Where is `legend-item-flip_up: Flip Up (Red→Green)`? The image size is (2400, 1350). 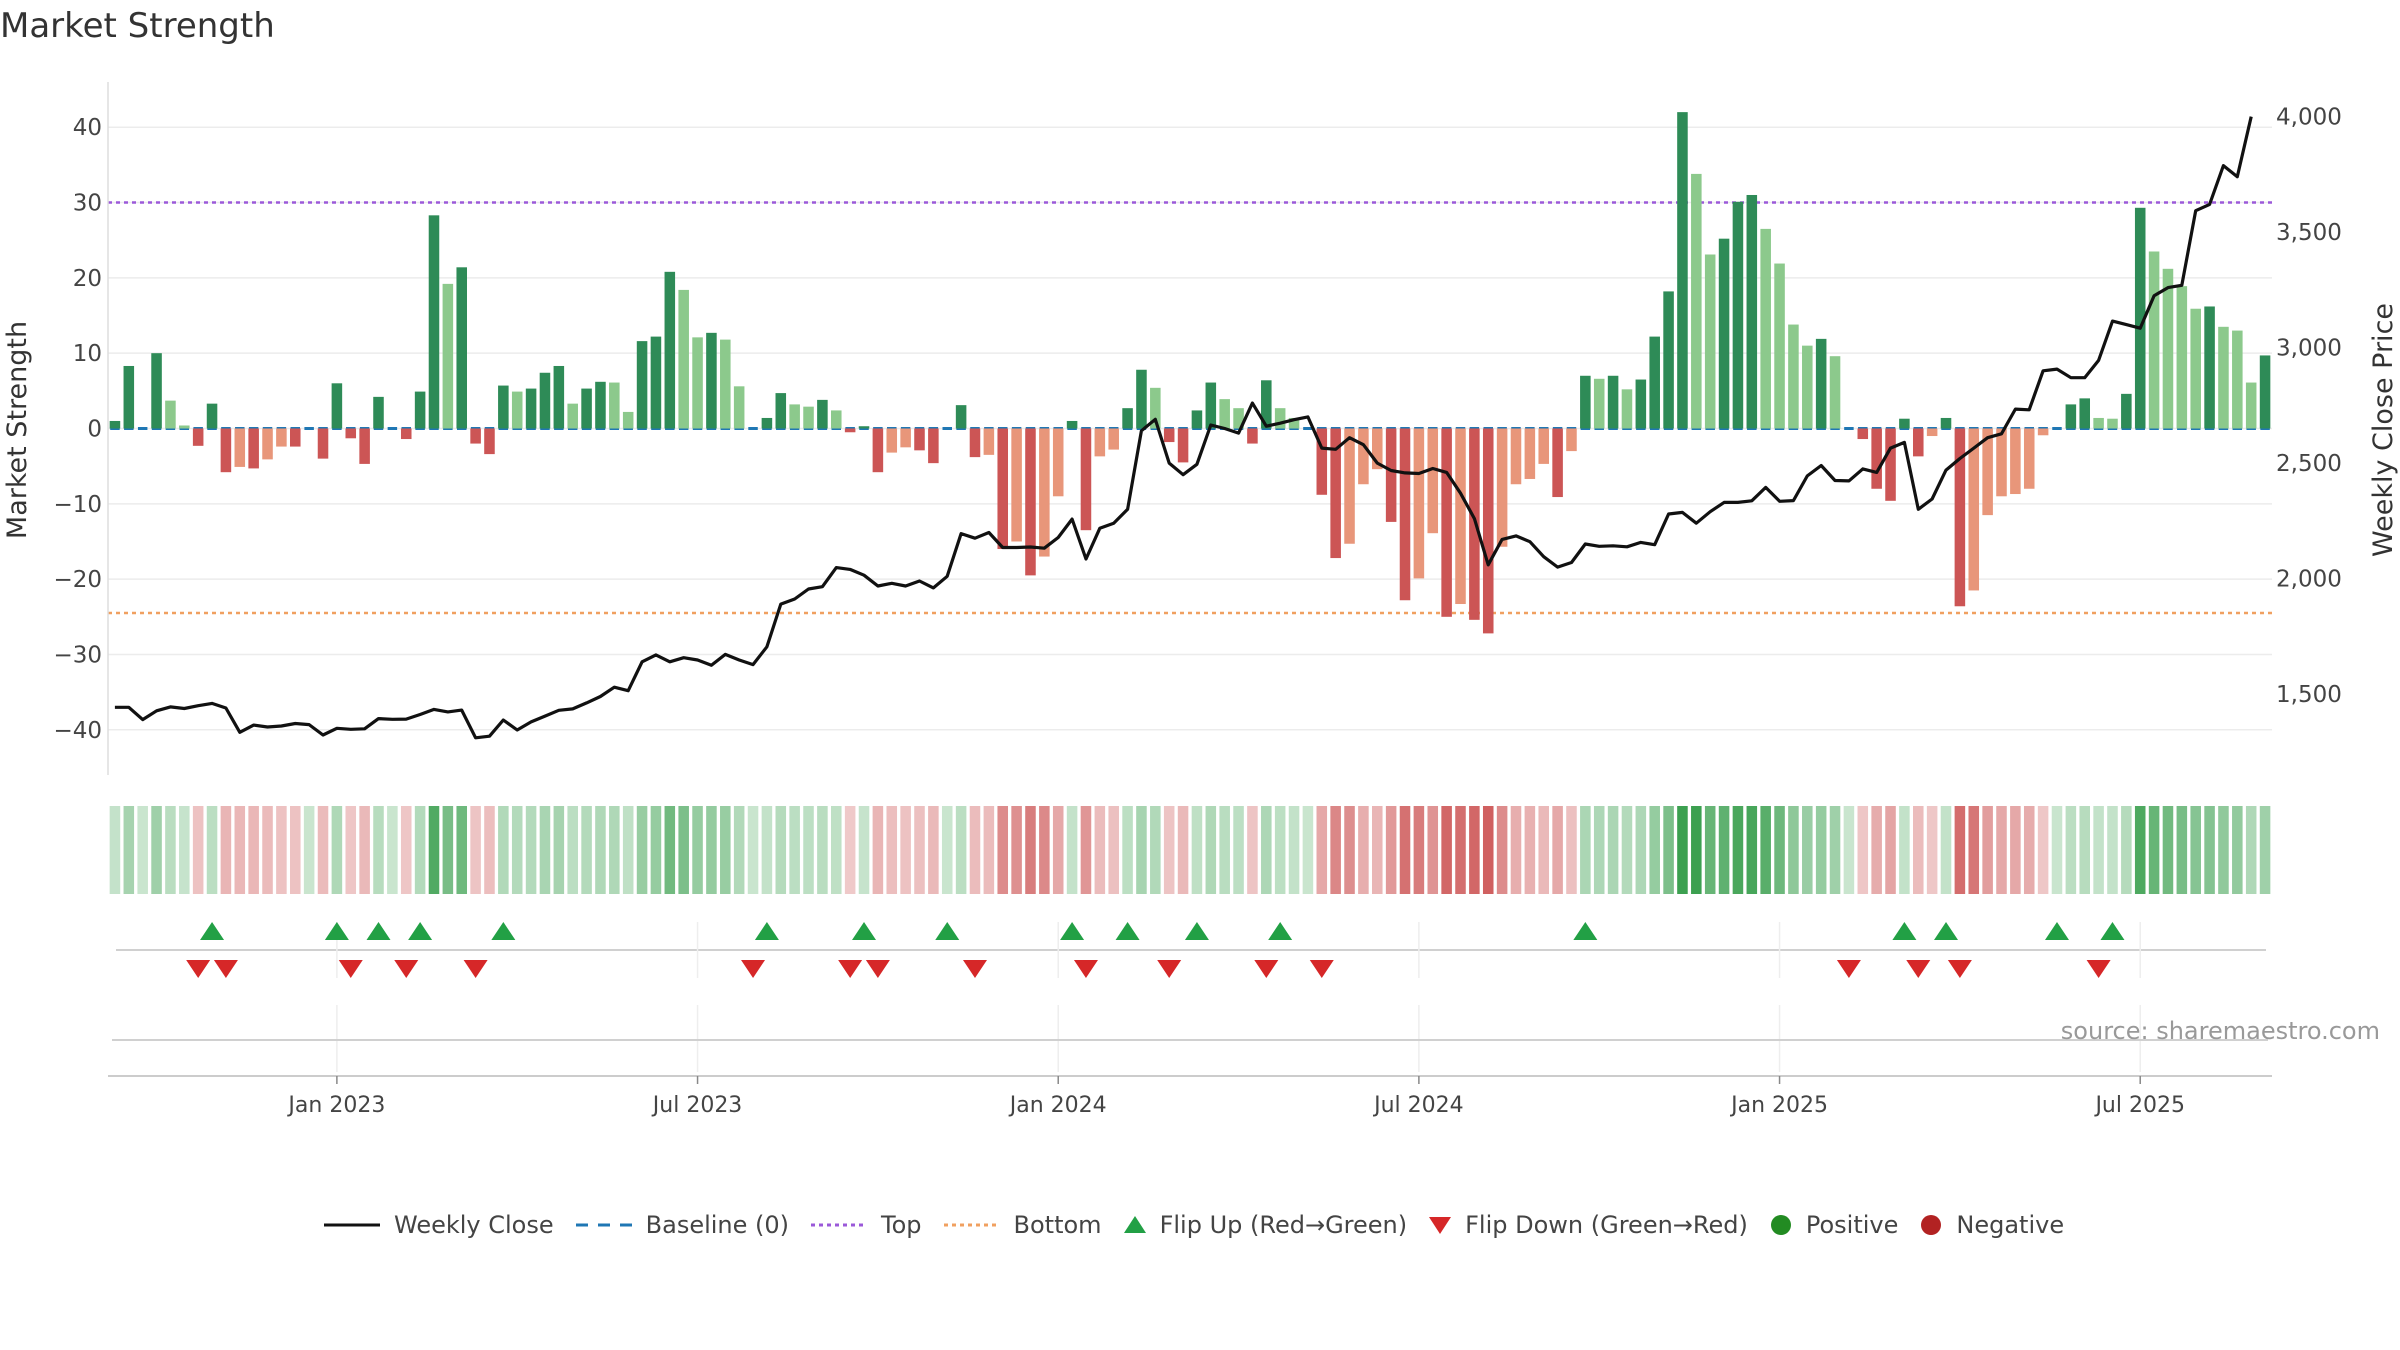
legend-item-flip_up: Flip Up (Red→Green) is located at coordinates (1265, 1225).